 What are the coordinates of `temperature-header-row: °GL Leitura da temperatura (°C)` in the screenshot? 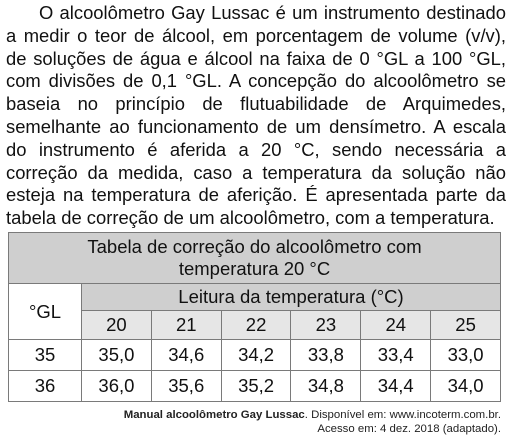 It's located at (254, 311).